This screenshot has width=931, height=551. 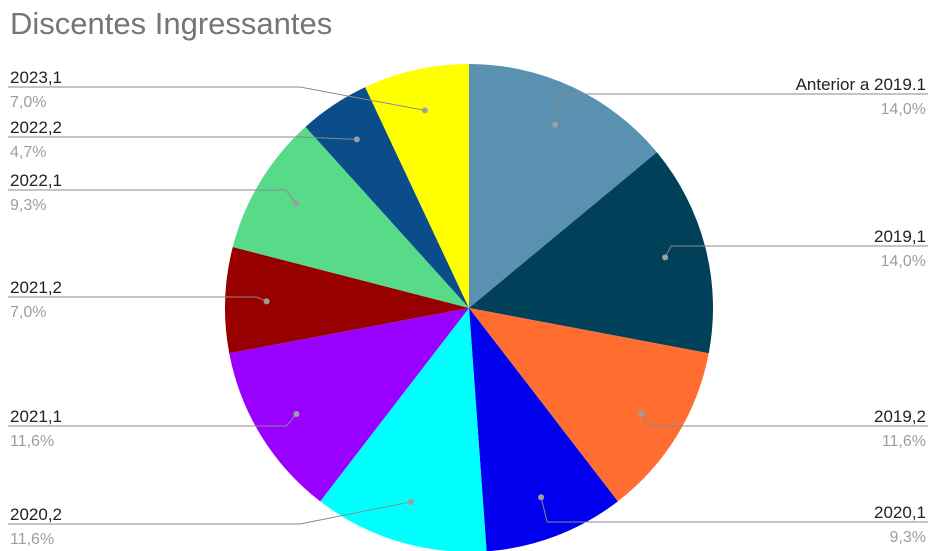 What do you see at coordinates (28, 152) in the screenshot?
I see `slice-percent-9: 4,7%` at bounding box center [28, 152].